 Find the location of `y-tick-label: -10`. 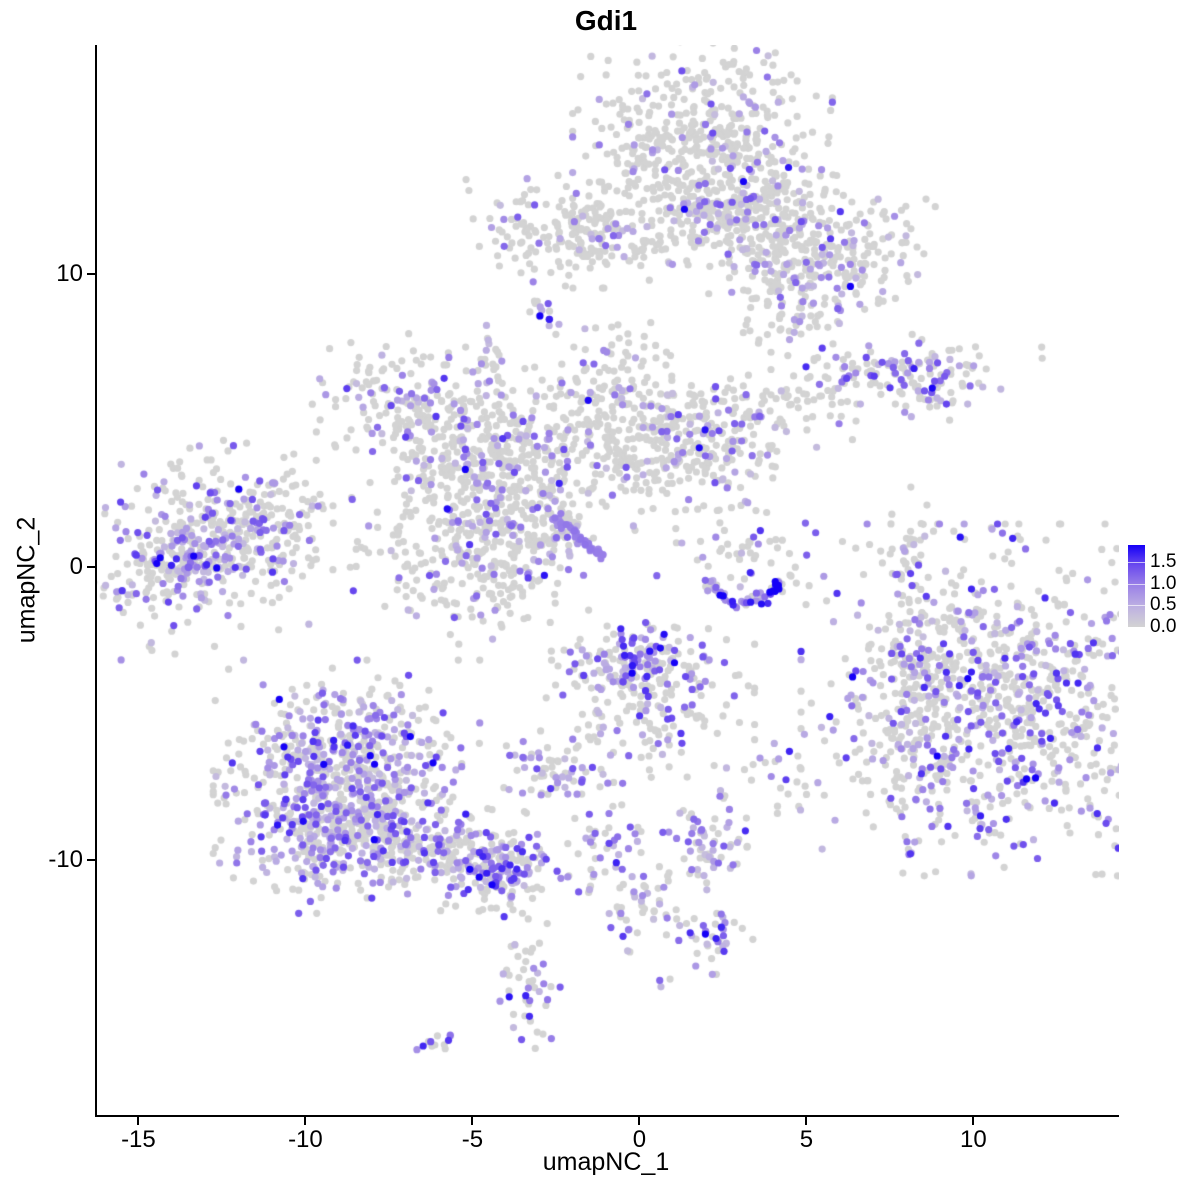

y-tick-label: -10 is located at coordinates (65, 859).